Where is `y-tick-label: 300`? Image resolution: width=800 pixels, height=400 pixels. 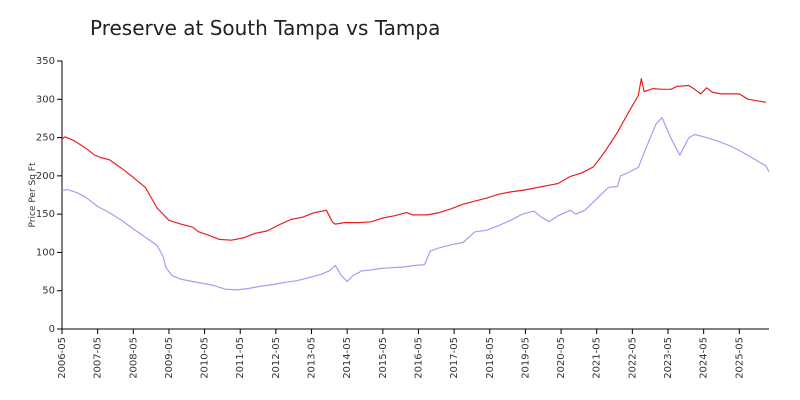
y-tick-label: 300 is located at coordinates (45, 99).